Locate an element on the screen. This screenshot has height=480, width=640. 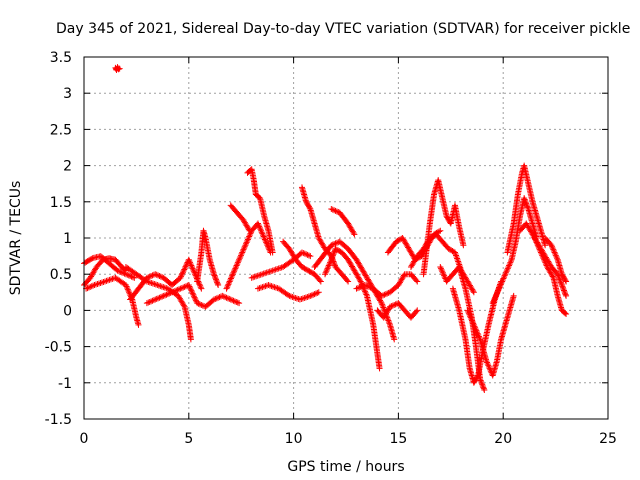
y-tick-label: 1 is located at coordinates (67, 239).